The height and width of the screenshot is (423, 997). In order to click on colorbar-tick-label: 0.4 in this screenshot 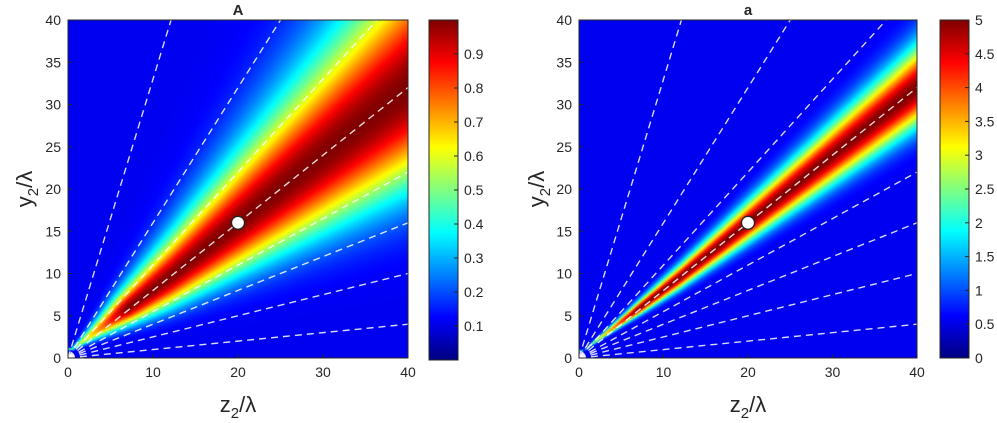, I will do `click(474, 224)`.